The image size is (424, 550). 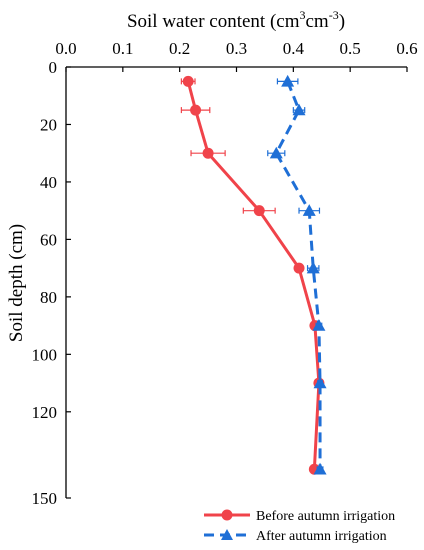 What do you see at coordinates (45, 412) in the screenshot?
I see `y-tick-label: 120` at bounding box center [45, 412].